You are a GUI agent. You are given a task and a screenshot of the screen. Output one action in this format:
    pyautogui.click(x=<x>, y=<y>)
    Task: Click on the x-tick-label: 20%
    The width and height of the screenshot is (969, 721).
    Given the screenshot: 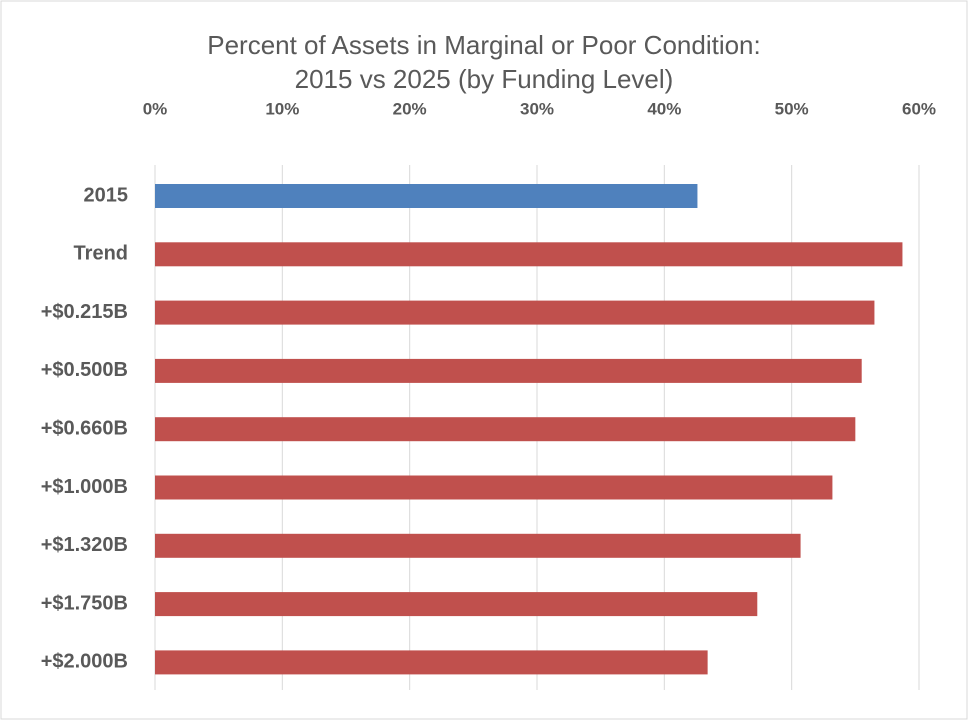 What is the action you would take?
    pyautogui.click(x=410, y=108)
    